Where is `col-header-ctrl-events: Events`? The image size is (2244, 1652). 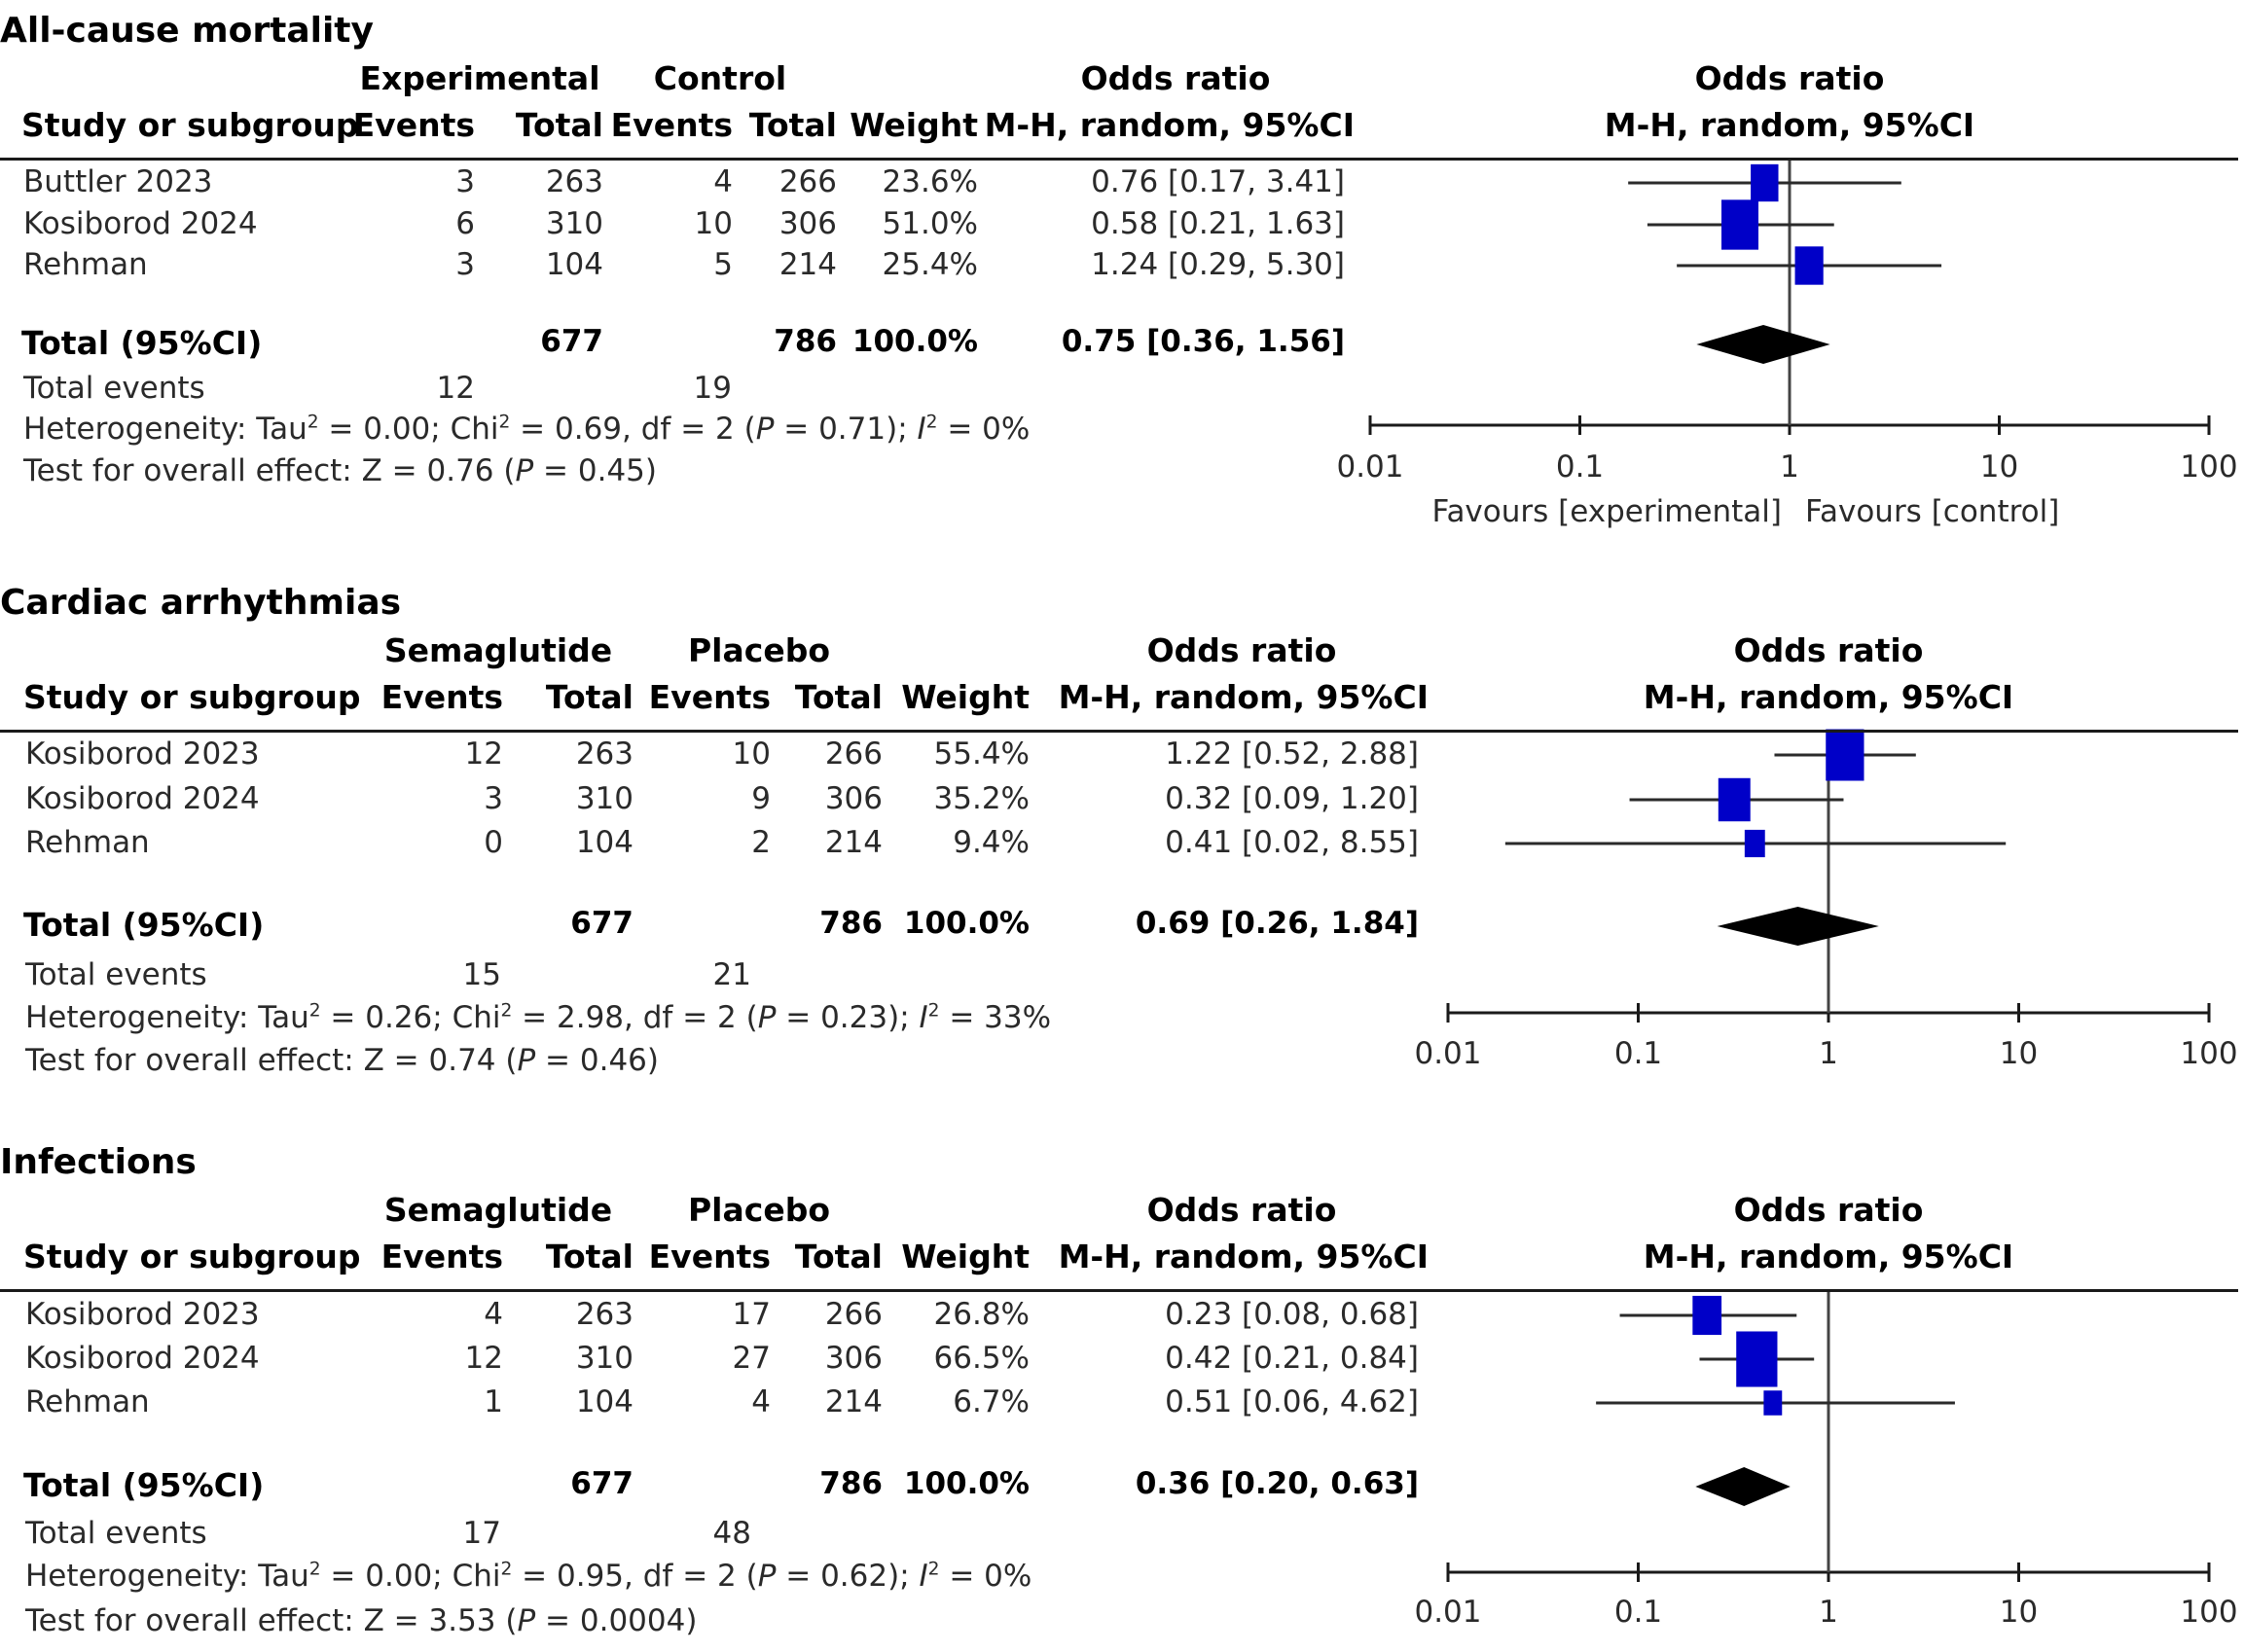
col-header-ctrl-events: Events is located at coordinates (671, 125).